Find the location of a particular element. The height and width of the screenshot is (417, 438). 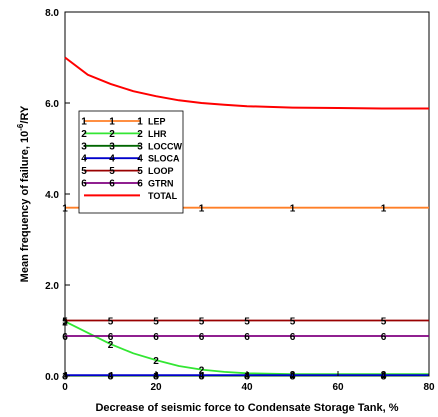

y-tick-label: 6.0 is located at coordinates (52, 104).